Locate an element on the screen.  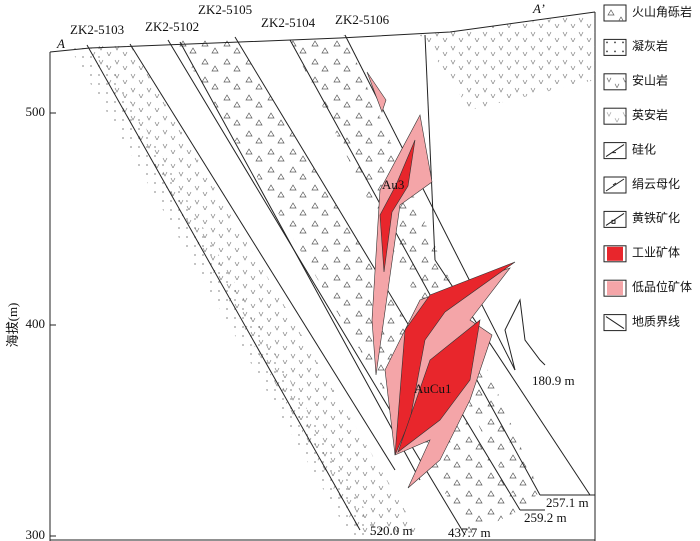
drillhole-depth: 180.9 m is located at coordinates (553, 380).